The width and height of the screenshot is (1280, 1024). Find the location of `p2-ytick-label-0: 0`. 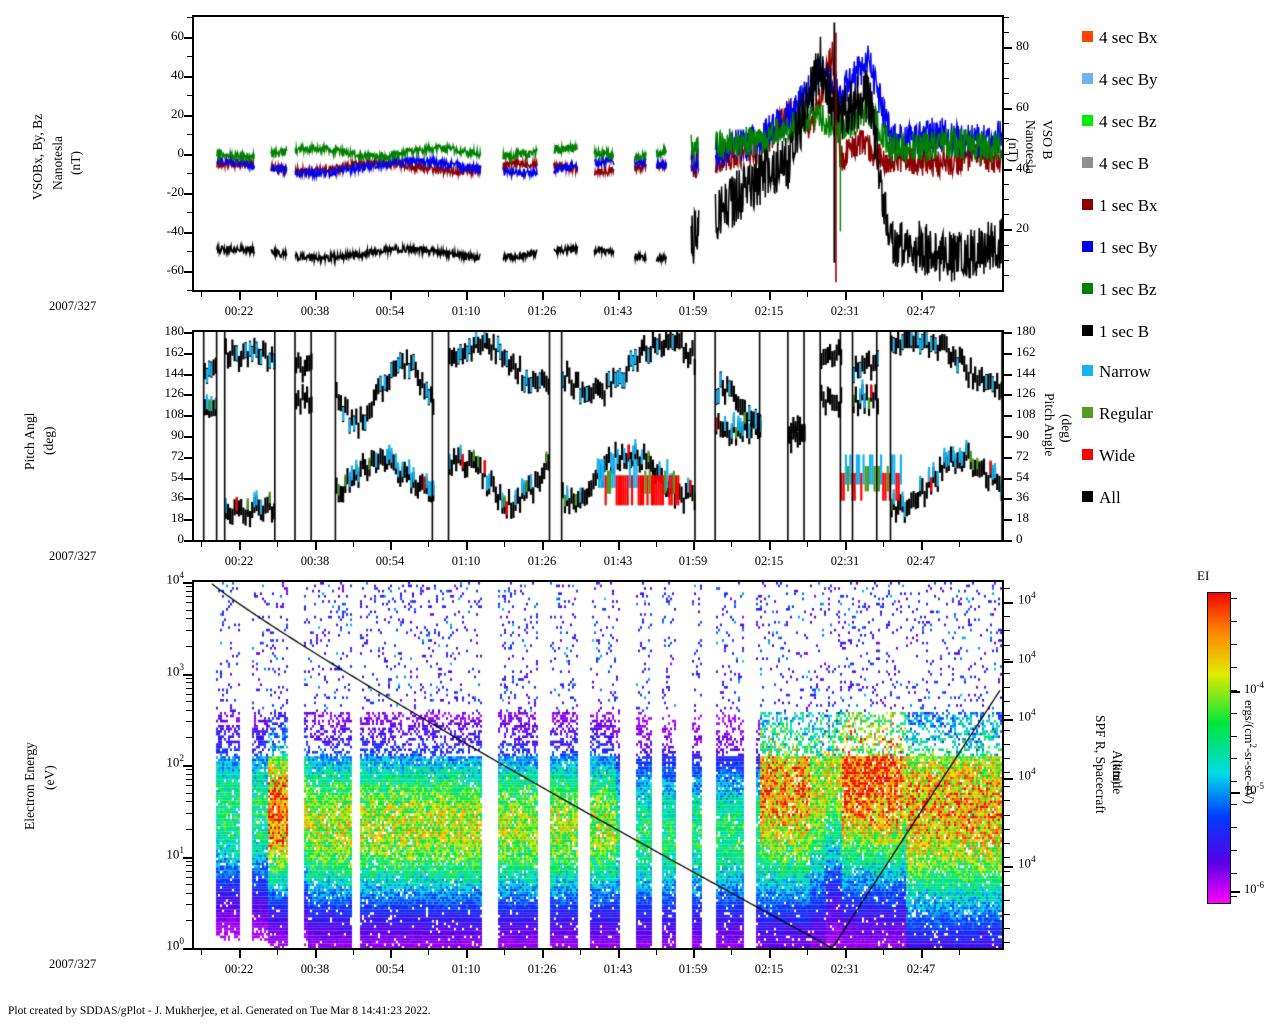

p2-ytick-label-0: 0 is located at coordinates (181, 538).